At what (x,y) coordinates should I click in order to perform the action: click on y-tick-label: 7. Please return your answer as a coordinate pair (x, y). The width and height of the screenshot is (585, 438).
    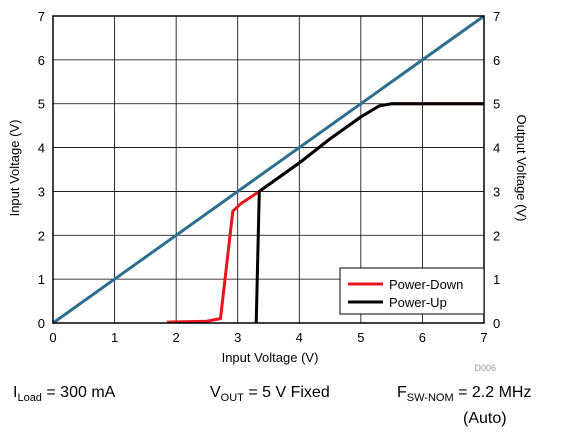
    Looking at the image, I should click on (41, 16).